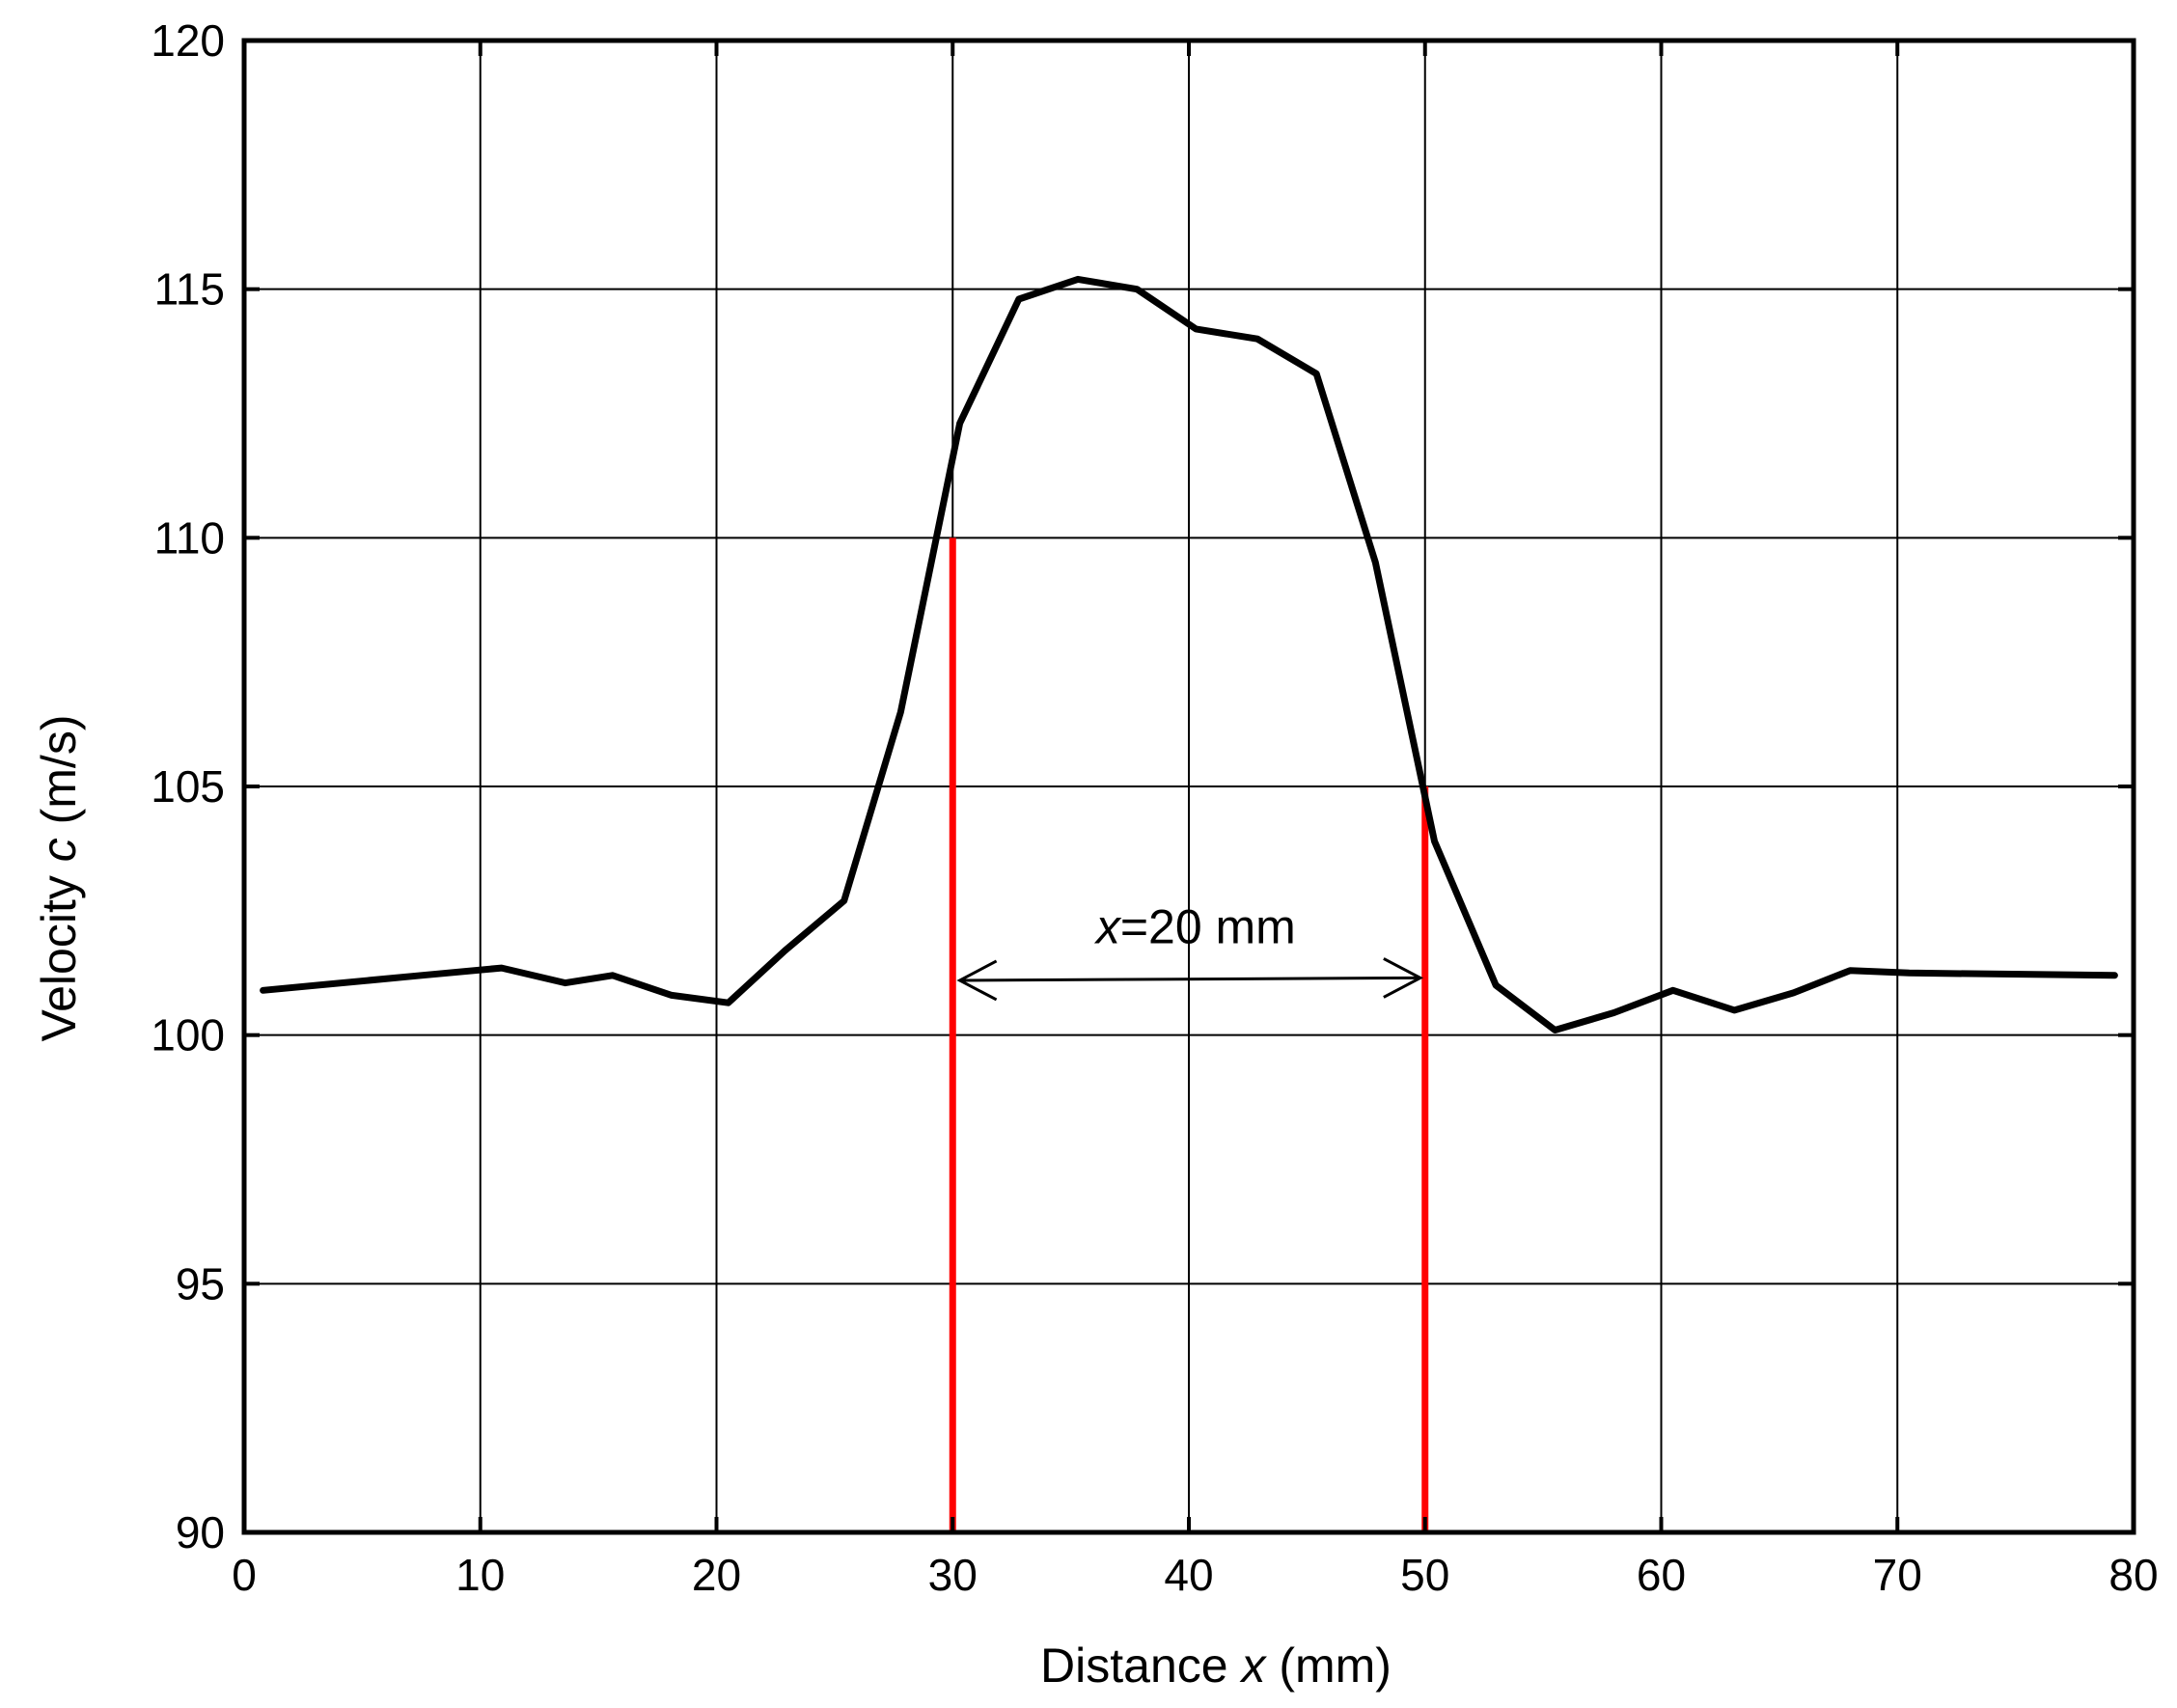 The height and width of the screenshot is (1708, 2177). I want to click on annotation-layer: x=20 mm, so click(1190, 949).